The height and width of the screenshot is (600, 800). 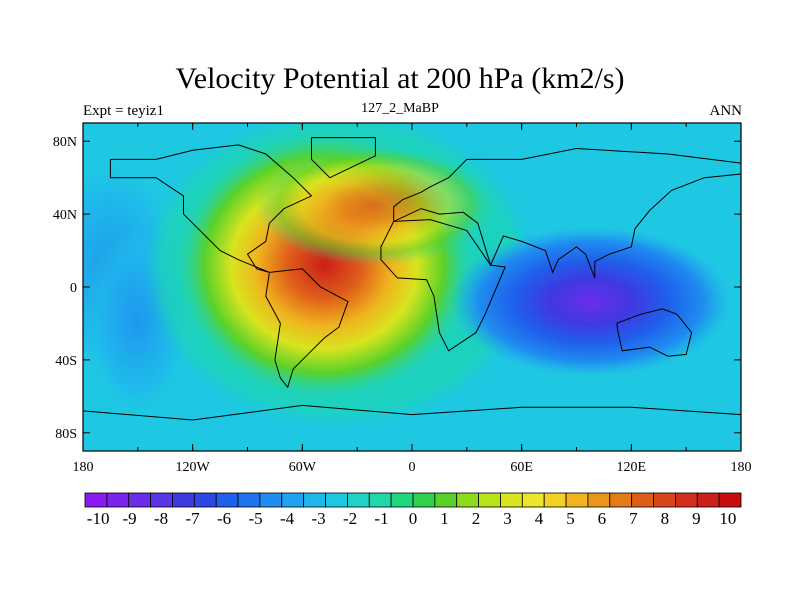 What do you see at coordinates (507, 518) in the screenshot?
I see `colorbar-label: 3` at bounding box center [507, 518].